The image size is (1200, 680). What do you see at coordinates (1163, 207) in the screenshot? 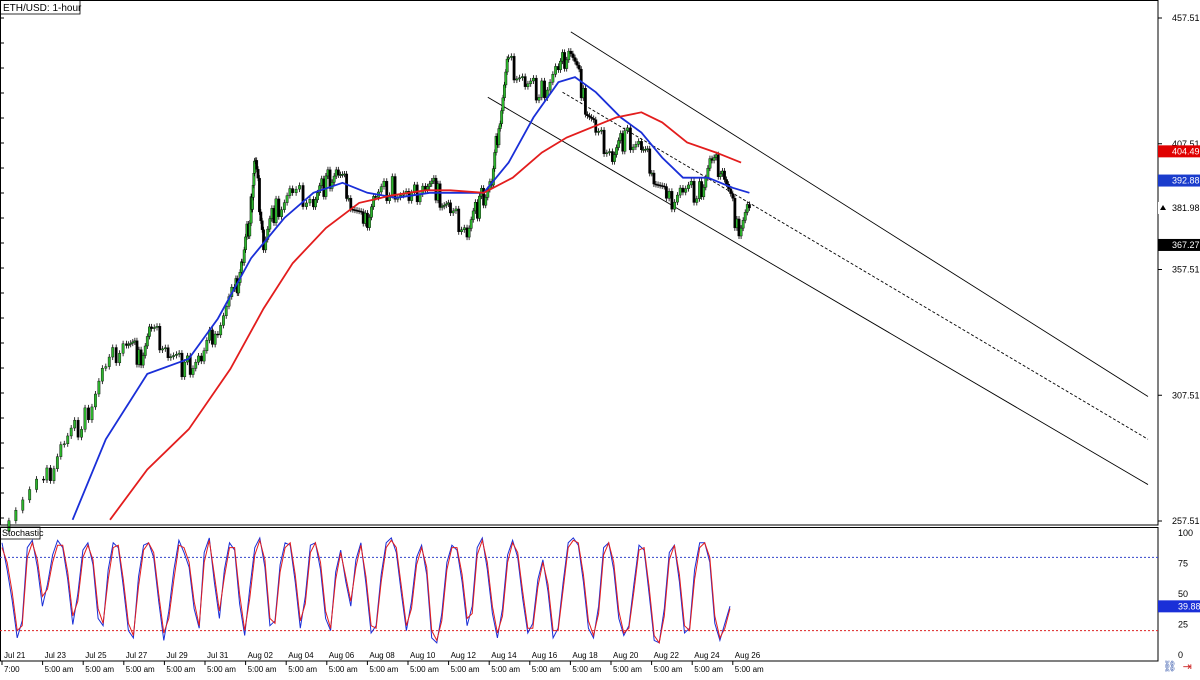
I see `price-arrow-icon` at bounding box center [1163, 207].